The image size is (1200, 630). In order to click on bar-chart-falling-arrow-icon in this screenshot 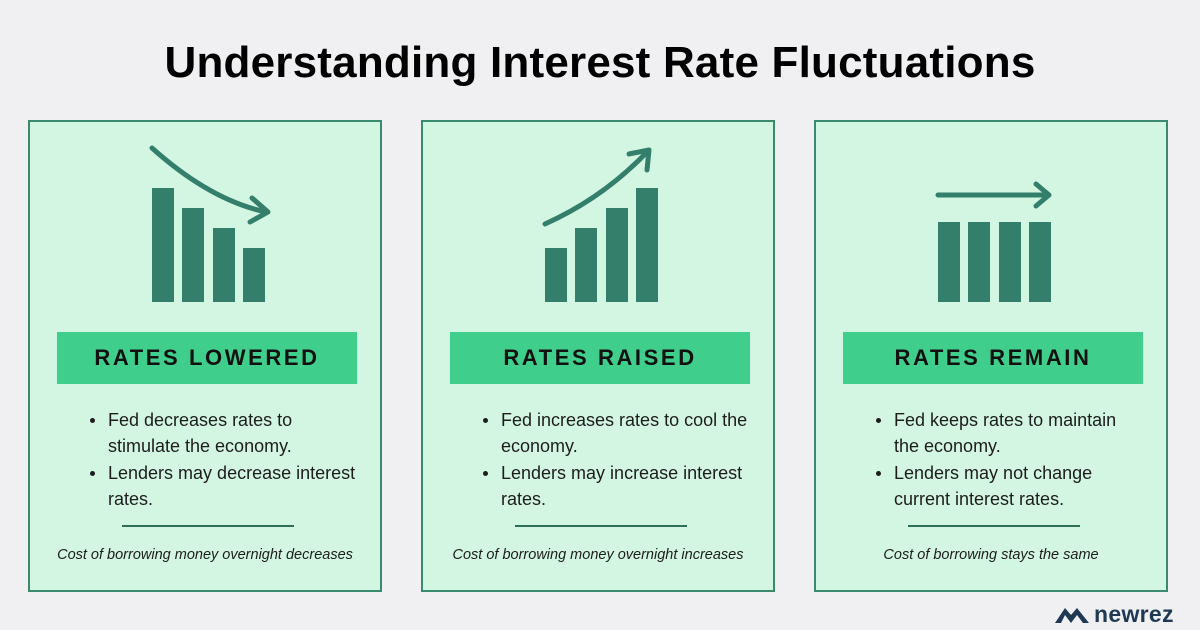, I will do `click(210, 223)`.